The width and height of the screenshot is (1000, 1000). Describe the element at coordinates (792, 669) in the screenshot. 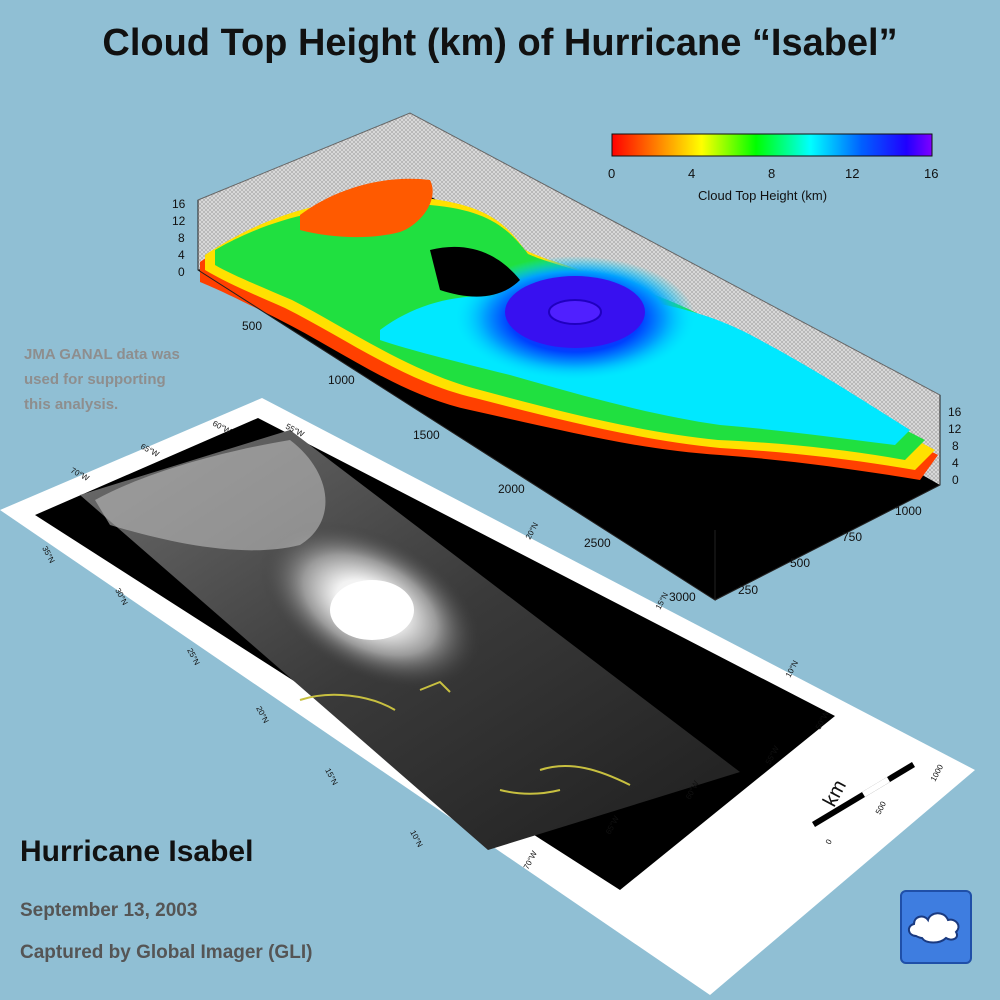

I see `lat-label-right: 10°N` at that location.